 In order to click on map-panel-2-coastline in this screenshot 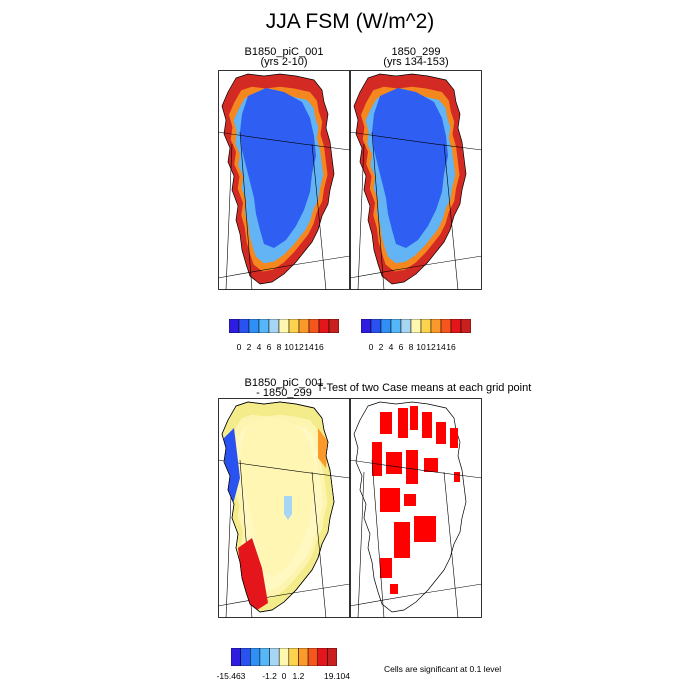, I will do `click(410, 179)`.